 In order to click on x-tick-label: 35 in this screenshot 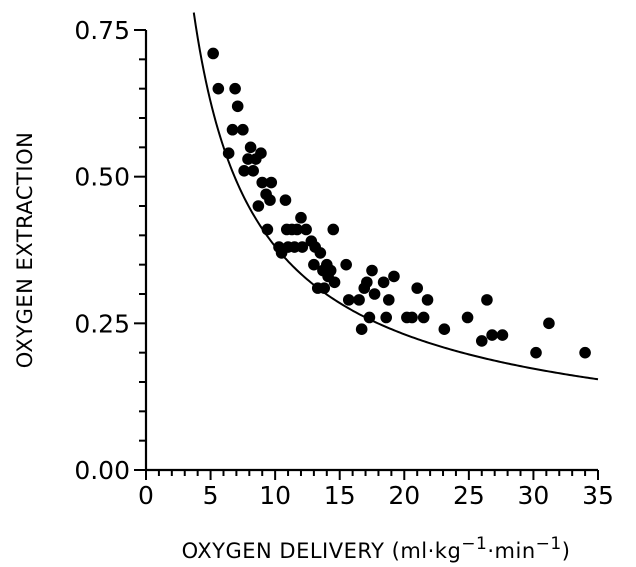, I will do `click(598, 495)`.